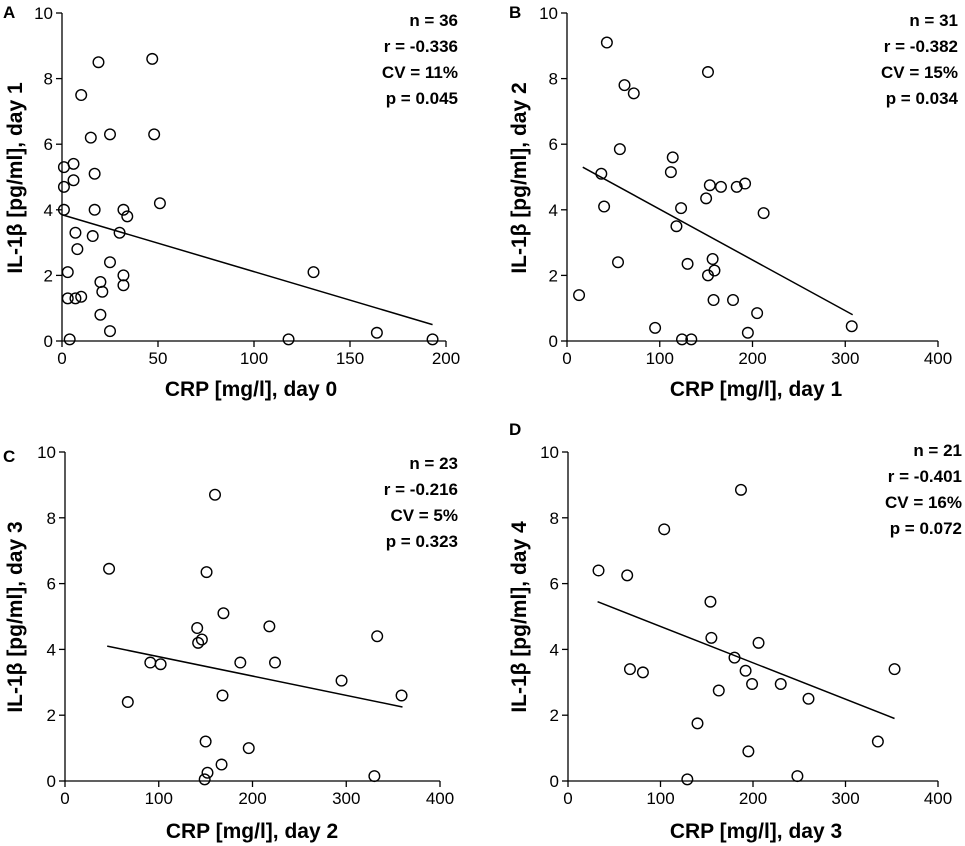  I want to click on regression-line-a, so click(247, 270).